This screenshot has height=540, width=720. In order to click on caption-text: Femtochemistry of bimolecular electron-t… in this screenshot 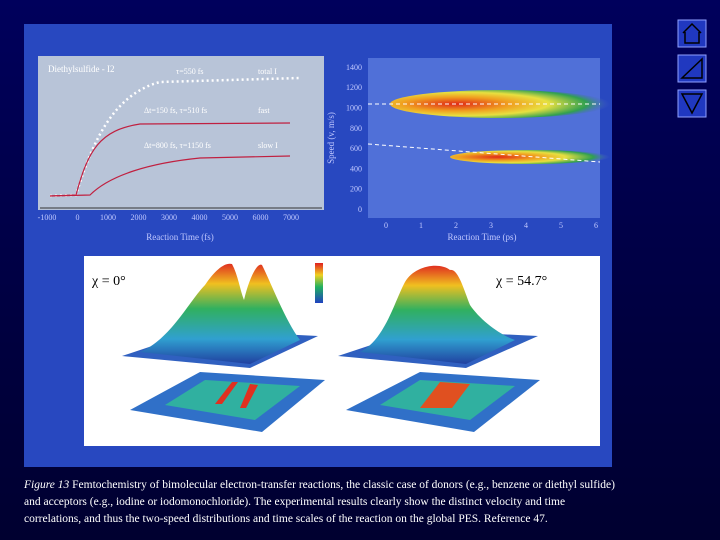, I will do `click(319, 502)`.